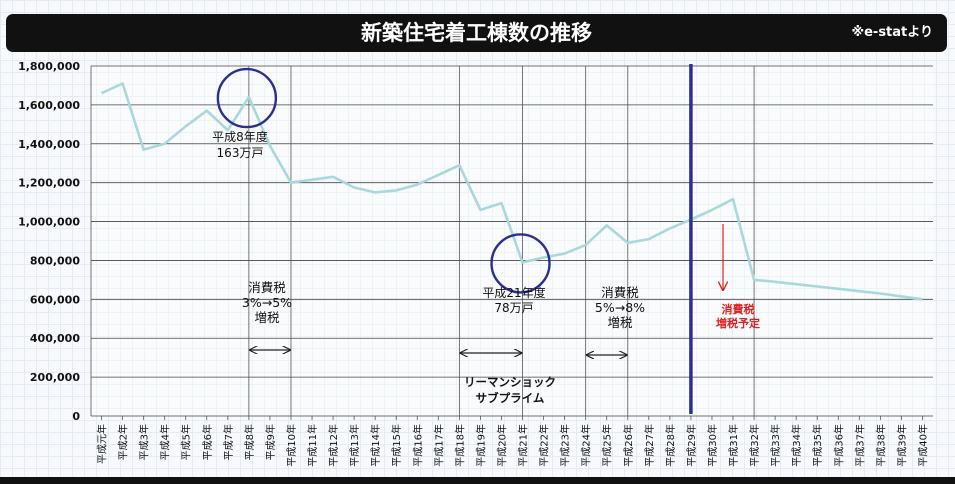 The width and height of the screenshot is (955, 484). Describe the element at coordinates (240, 136) in the screenshot. I see `annotation-h8-peak: 平成8年度` at that location.